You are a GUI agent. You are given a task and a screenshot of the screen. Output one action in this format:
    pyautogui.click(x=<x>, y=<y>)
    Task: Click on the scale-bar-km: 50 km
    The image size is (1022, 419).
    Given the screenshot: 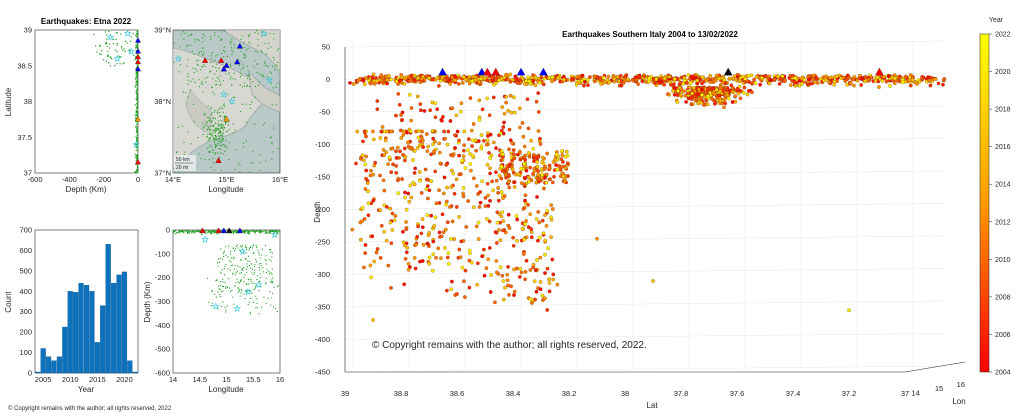 What is the action you would take?
    pyautogui.click(x=183, y=160)
    